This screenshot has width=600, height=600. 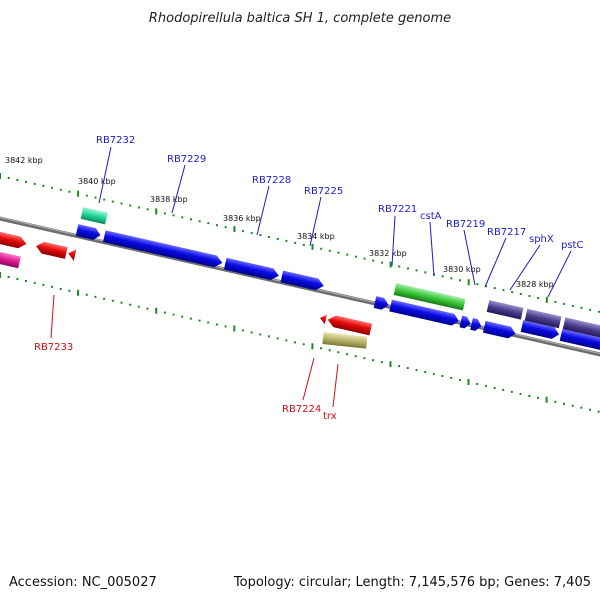 What do you see at coordinates (301, 409) in the screenshot?
I see `label-rb7224: RB7224` at bounding box center [301, 409].